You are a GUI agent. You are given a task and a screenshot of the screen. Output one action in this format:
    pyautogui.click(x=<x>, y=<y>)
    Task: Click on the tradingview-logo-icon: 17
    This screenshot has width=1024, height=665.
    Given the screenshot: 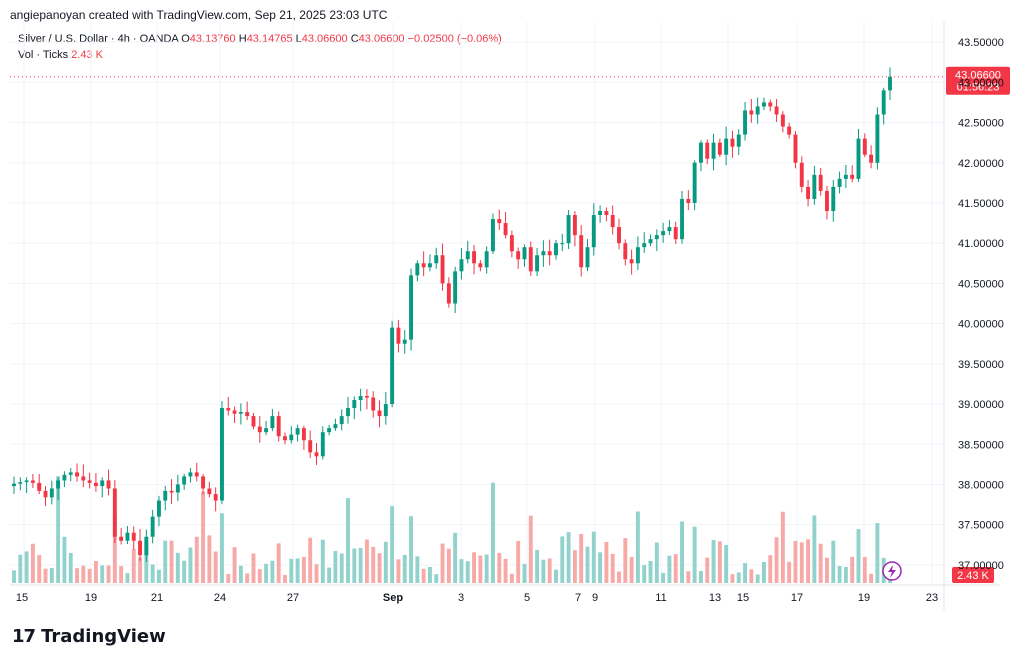 What is the action you would take?
    pyautogui.click(x=24, y=636)
    